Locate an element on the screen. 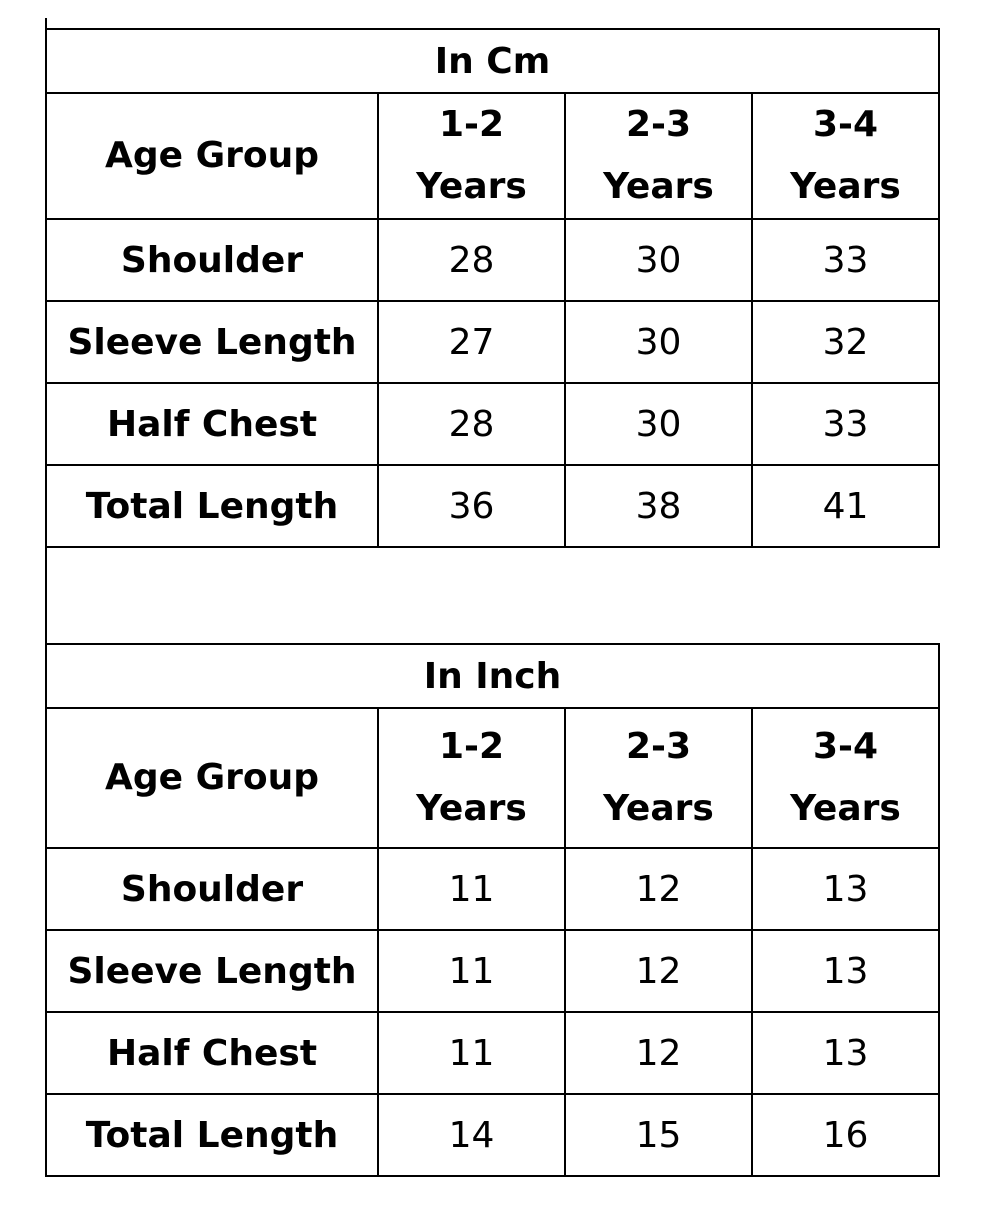  table-row: Half Chest 28 30 33 is located at coordinates (492, 424).